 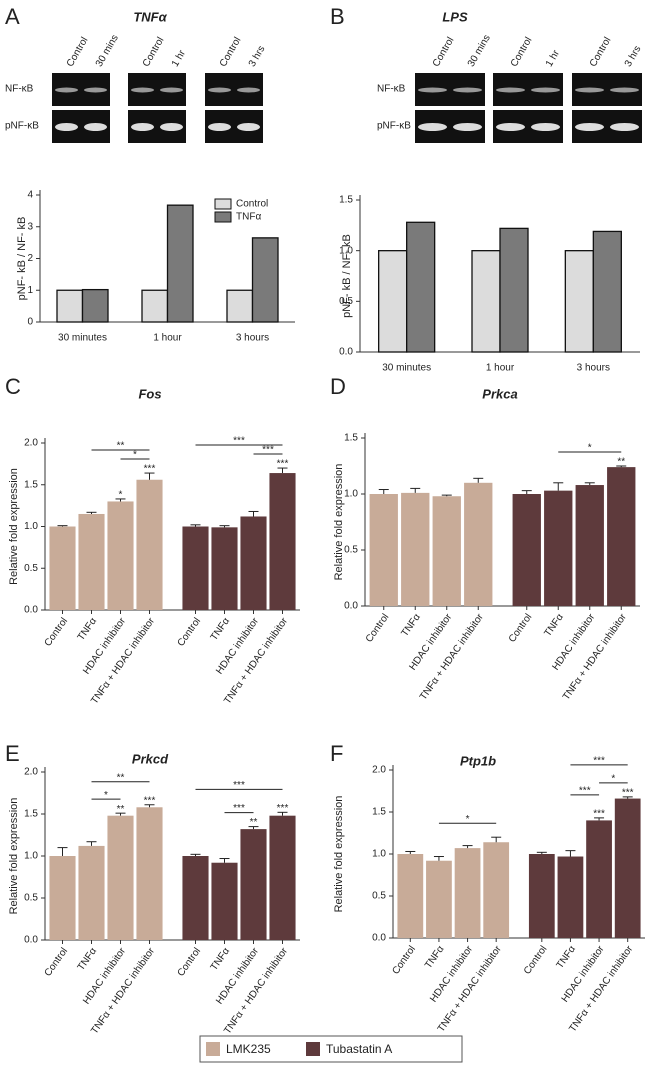 What do you see at coordinates (22, 126) in the screenshot?
I see `blot-row-label: pNF-κB` at bounding box center [22, 126].